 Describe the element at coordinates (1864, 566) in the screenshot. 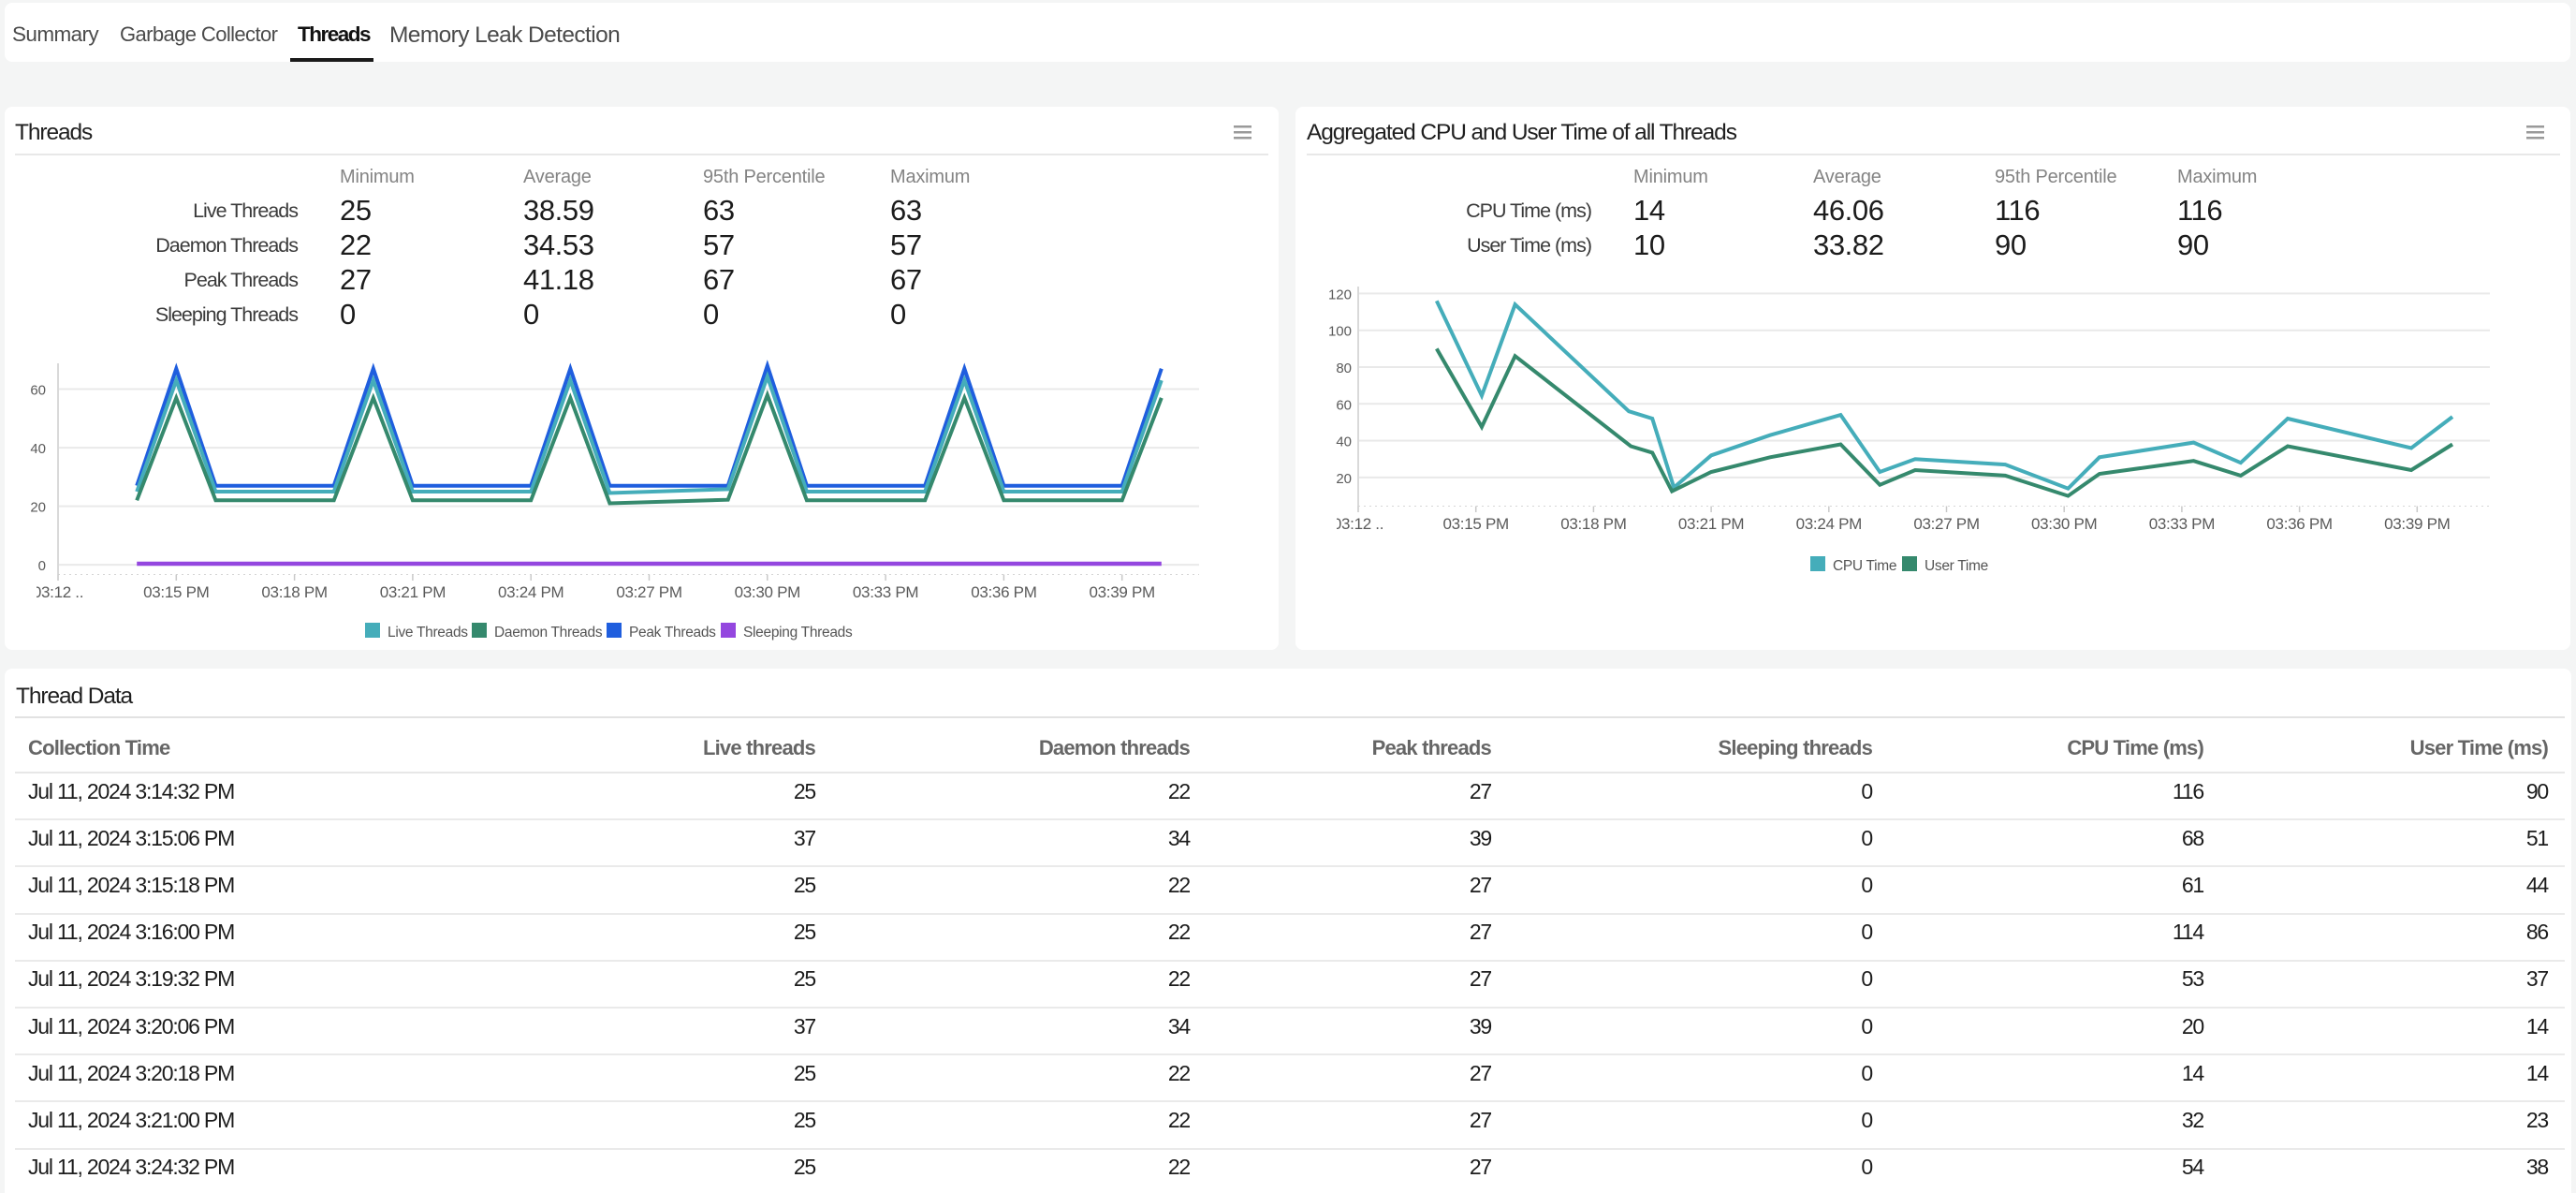

I see `svg-text: CPU Time` at that location.